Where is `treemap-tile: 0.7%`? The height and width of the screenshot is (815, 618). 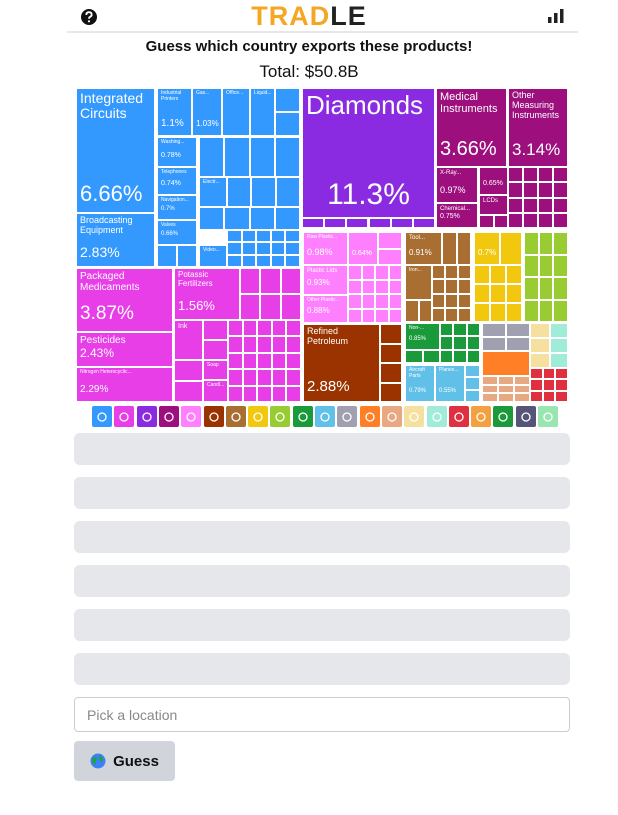 treemap-tile: 0.7% is located at coordinates (487, 248).